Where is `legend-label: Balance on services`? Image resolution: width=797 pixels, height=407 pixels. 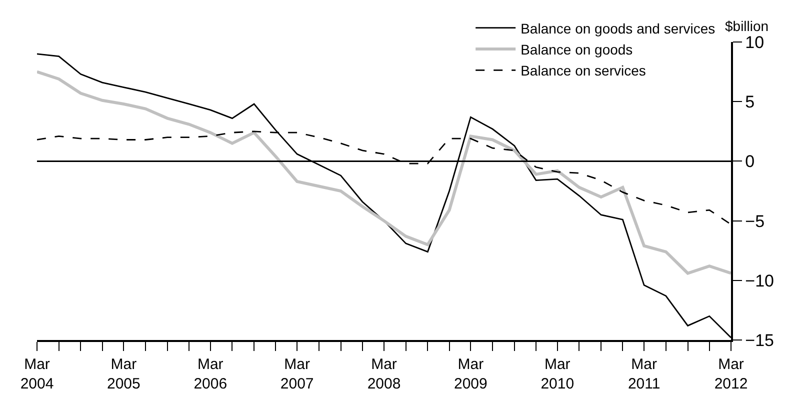 legend-label: Balance on services is located at coordinates (583, 70).